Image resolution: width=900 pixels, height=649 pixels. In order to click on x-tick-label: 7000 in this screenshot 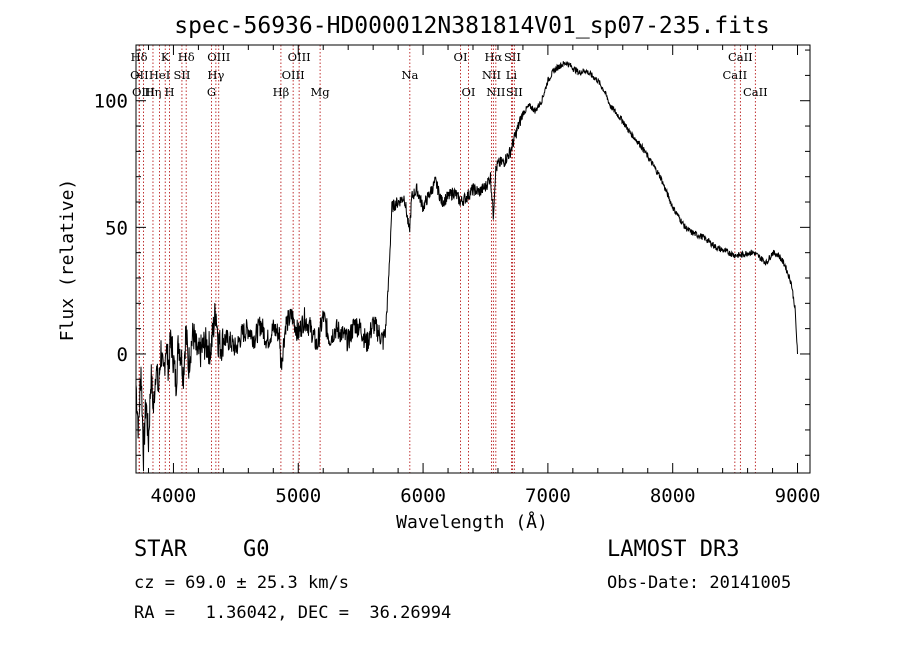, I will do `click(548, 496)`.